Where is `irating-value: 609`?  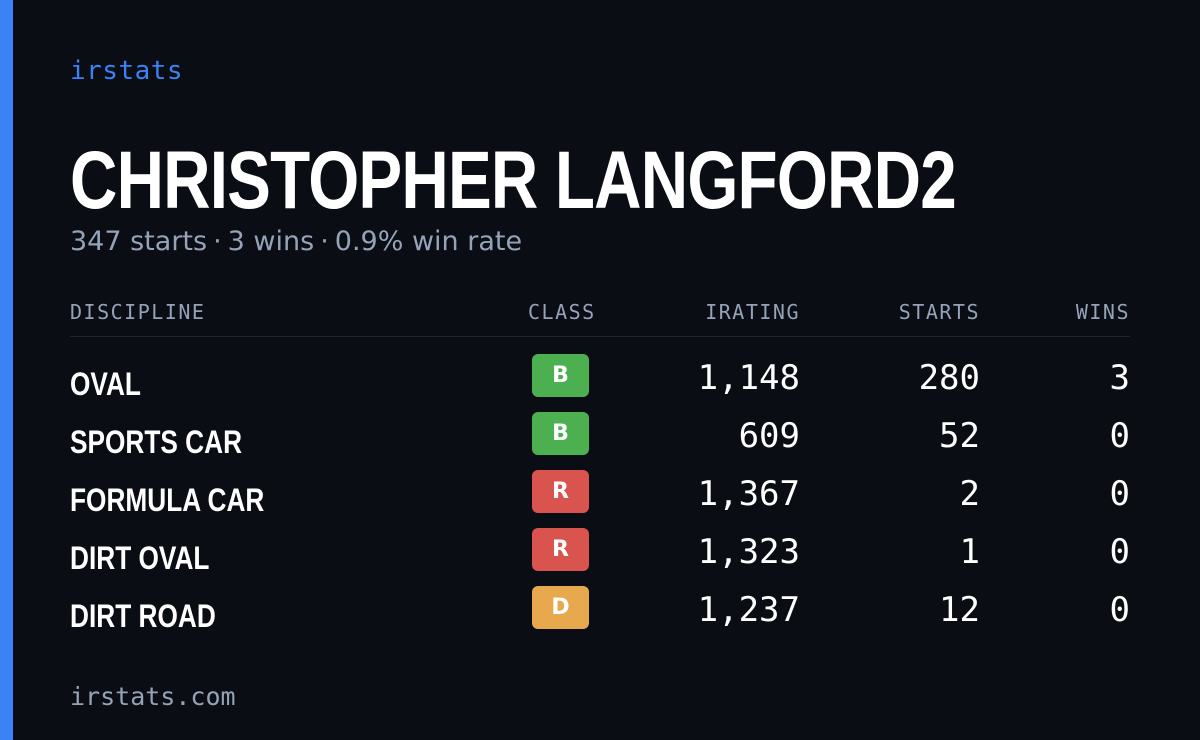
irating-value: 609 is located at coordinates (769, 436).